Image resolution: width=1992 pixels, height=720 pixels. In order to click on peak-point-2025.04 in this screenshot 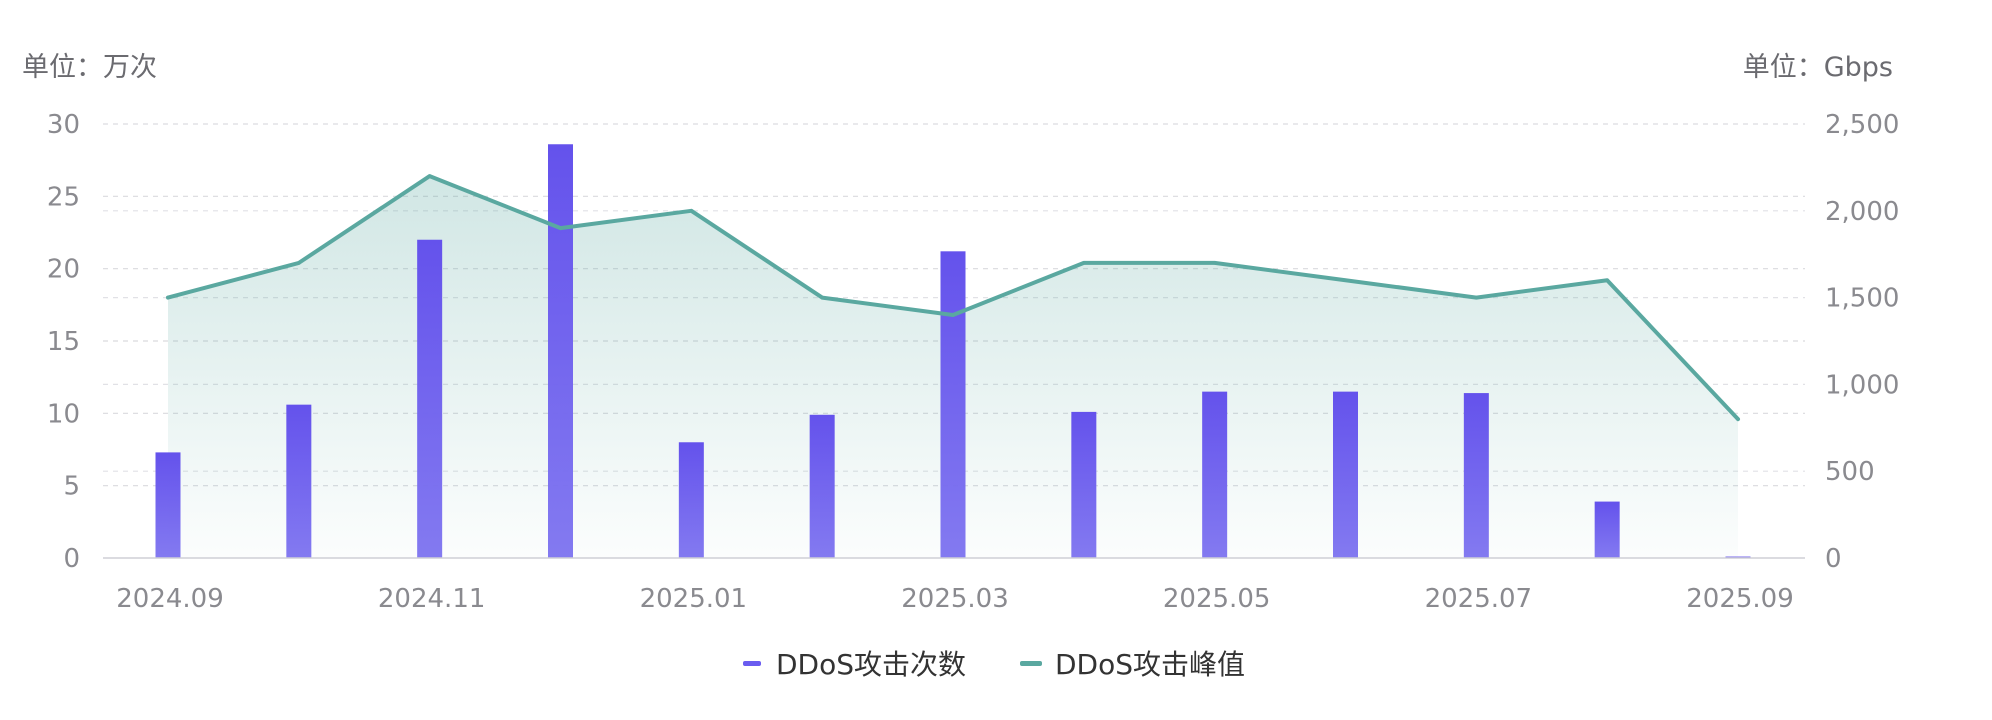, I will do `click(1084, 263)`.